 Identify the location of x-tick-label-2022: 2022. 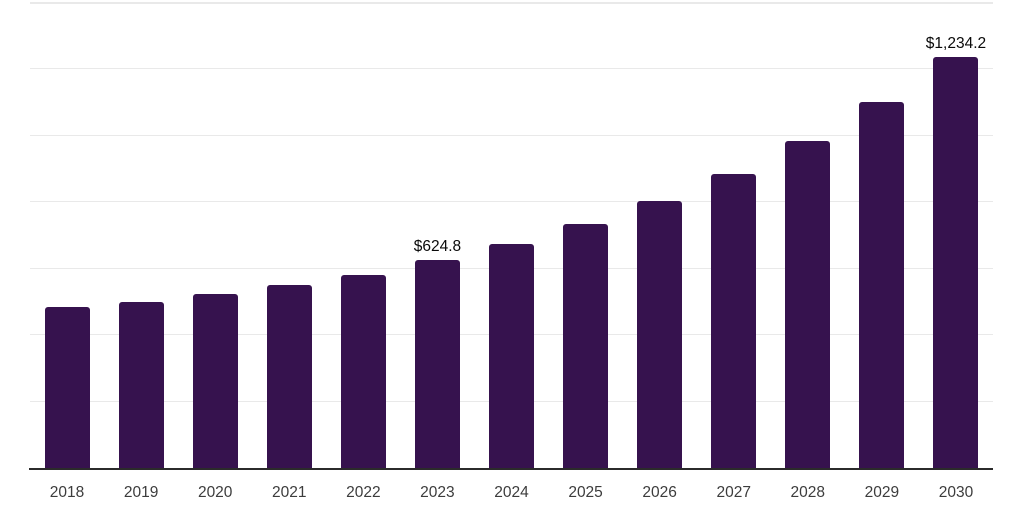
(363, 492).